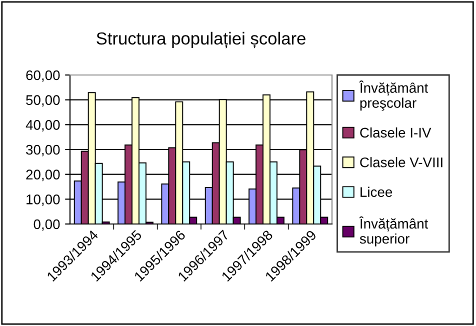 This screenshot has height=326, width=476. What do you see at coordinates (43, 76) in the screenshot?
I see `y-tick-label: 60,00` at bounding box center [43, 76].